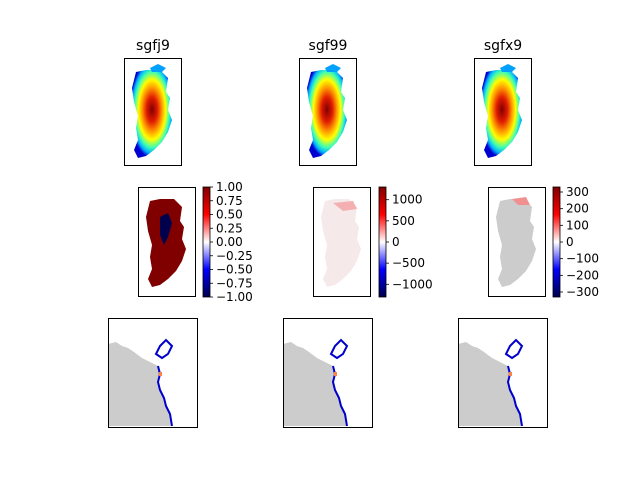 This screenshot has width=640, height=480. I want to click on colorbar-tick-label: −1.00, so click(234, 297).